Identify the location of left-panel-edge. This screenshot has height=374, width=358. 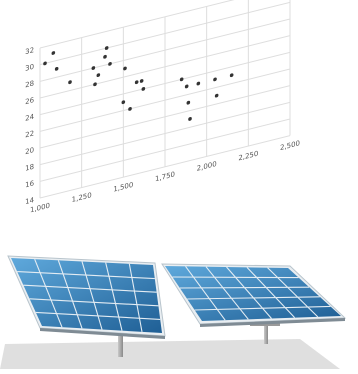
(102, 333).